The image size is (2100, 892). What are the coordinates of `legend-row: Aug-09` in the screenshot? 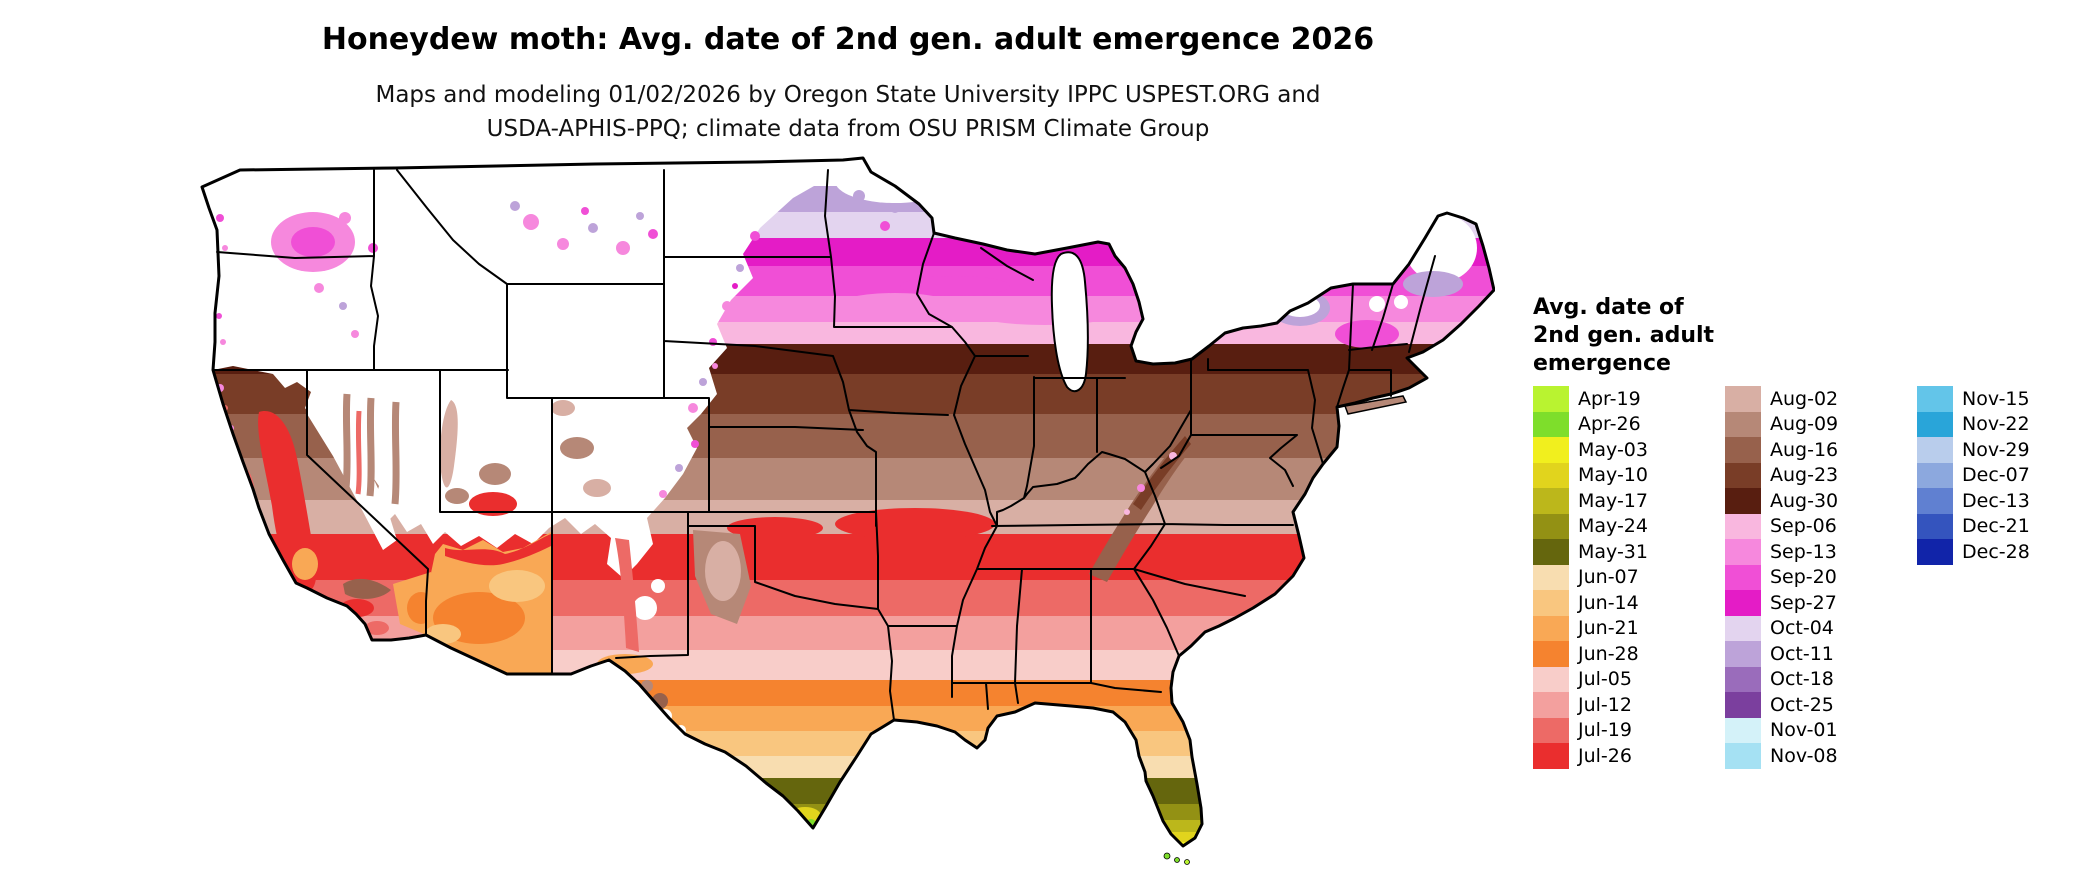 It's located at (1781, 424).